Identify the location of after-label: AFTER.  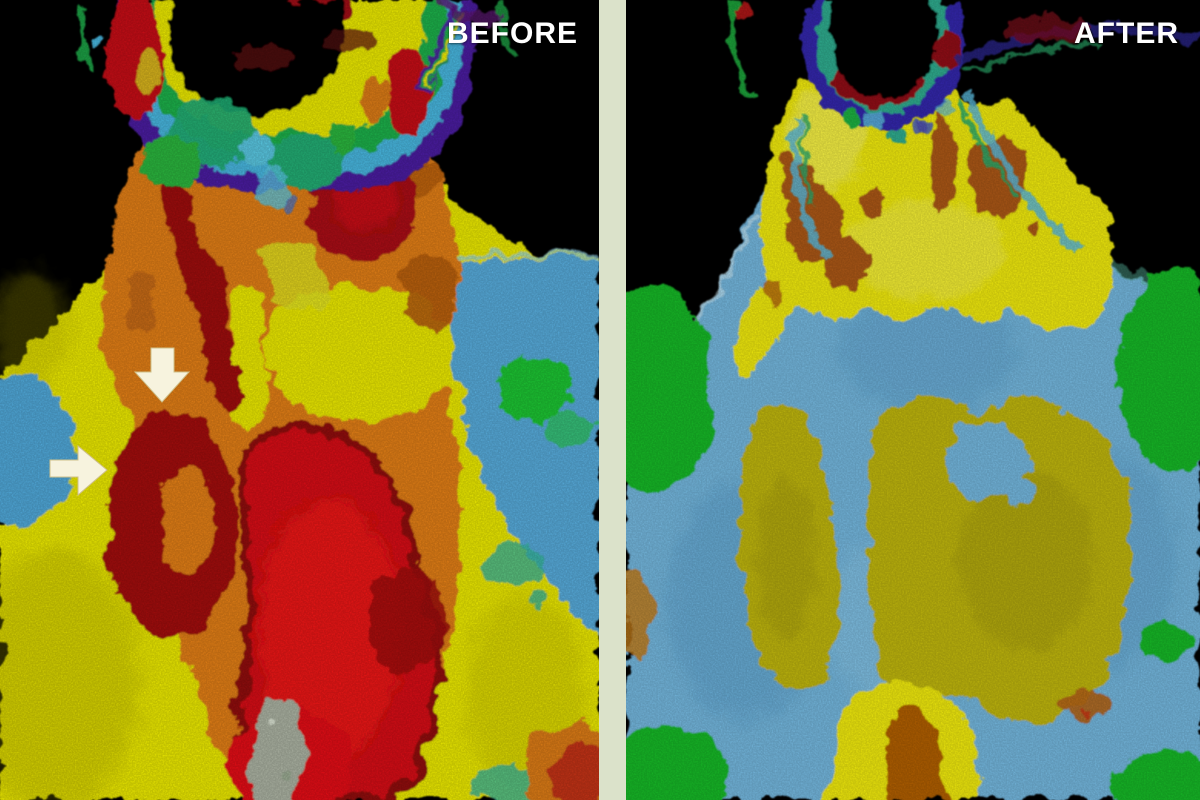
(1126, 33).